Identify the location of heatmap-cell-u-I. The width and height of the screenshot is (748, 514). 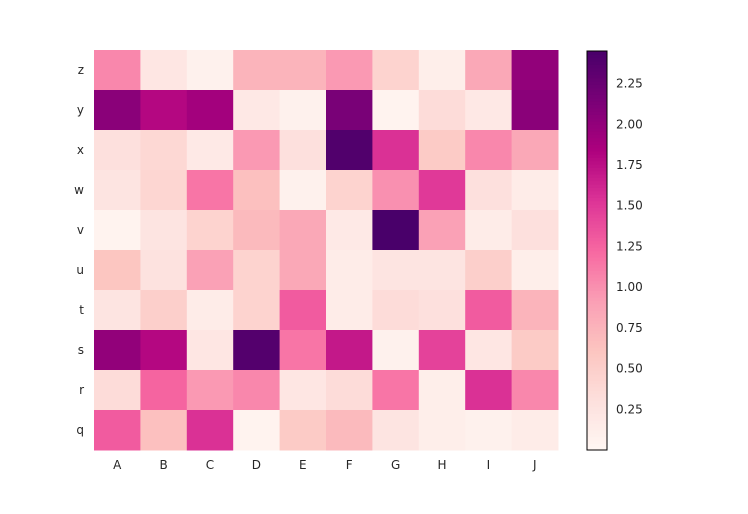
(489, 270).